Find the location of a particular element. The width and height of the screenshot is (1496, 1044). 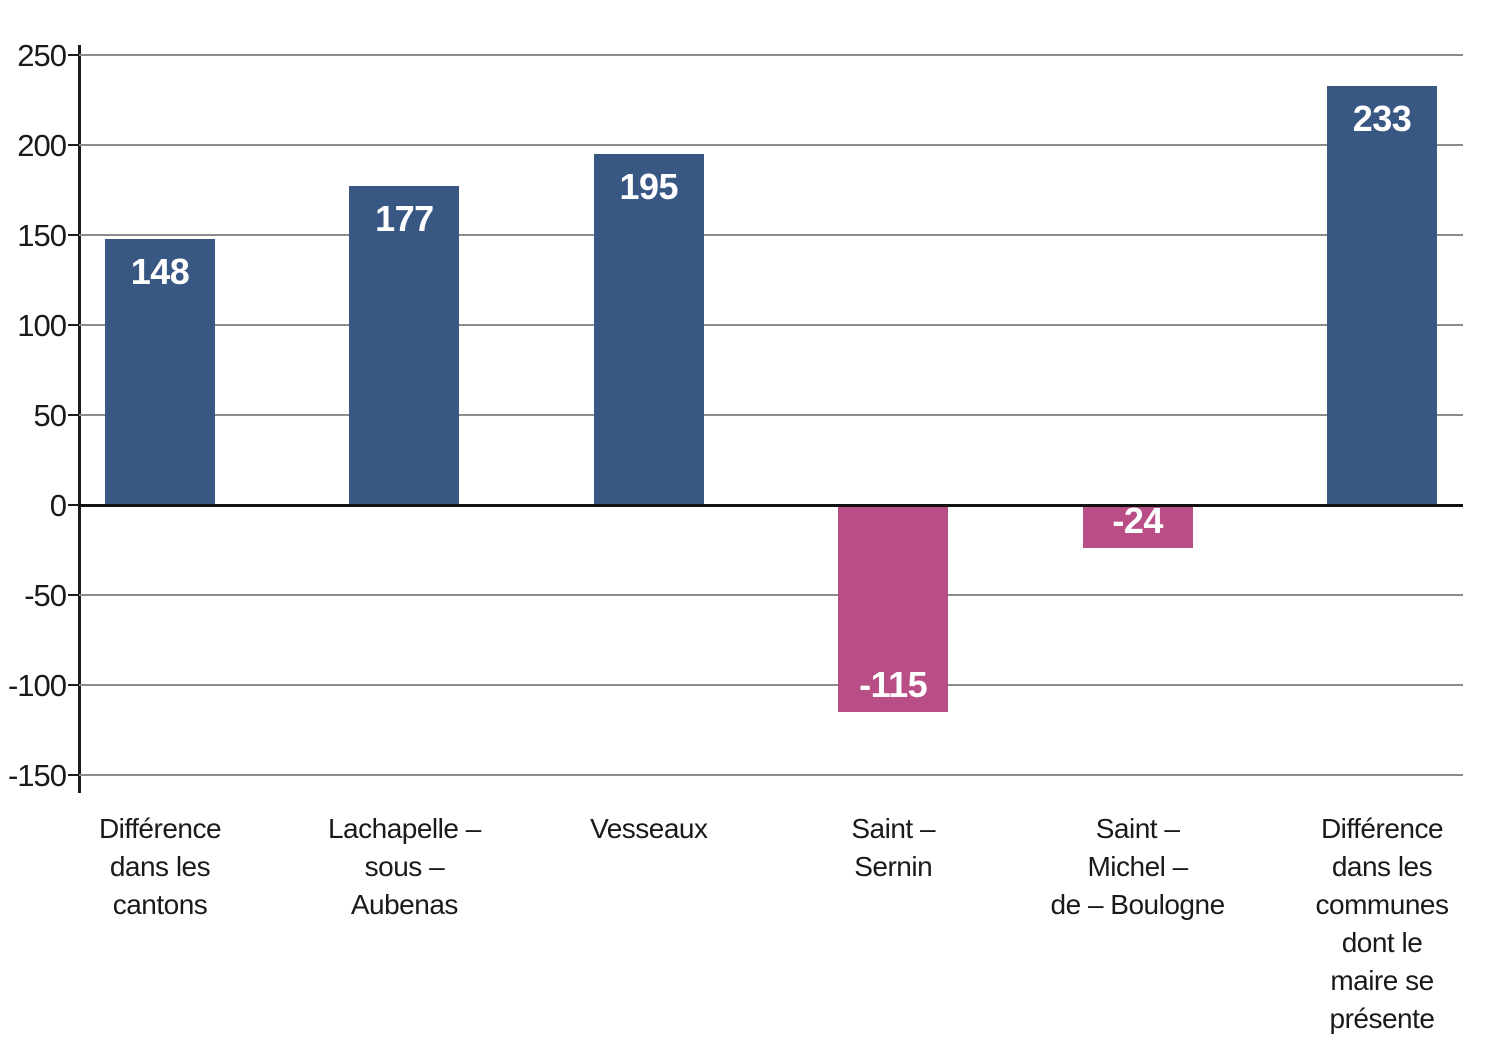

y-axis-tick-label: -50 is located at coordinates (45, 595).